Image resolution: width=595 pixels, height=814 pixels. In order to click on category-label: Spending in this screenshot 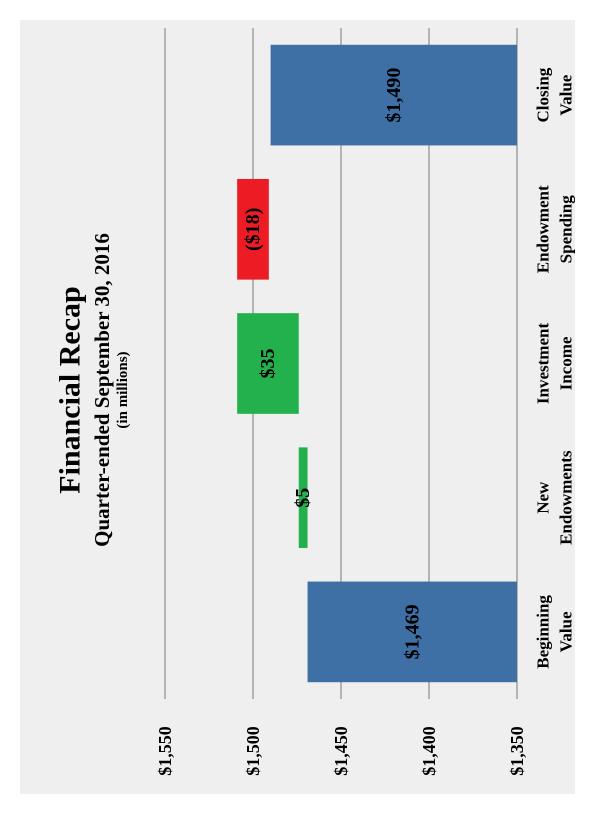, I will do `click(566, 229)`.